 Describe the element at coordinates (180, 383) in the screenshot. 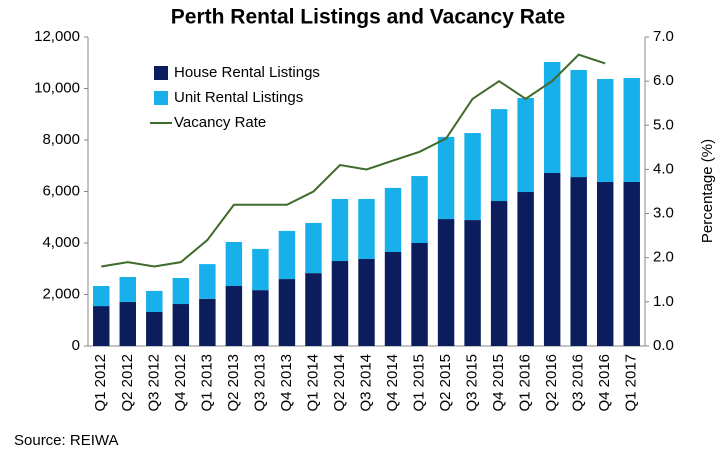

I see `x-tick-label: Q4 2012` at that location.